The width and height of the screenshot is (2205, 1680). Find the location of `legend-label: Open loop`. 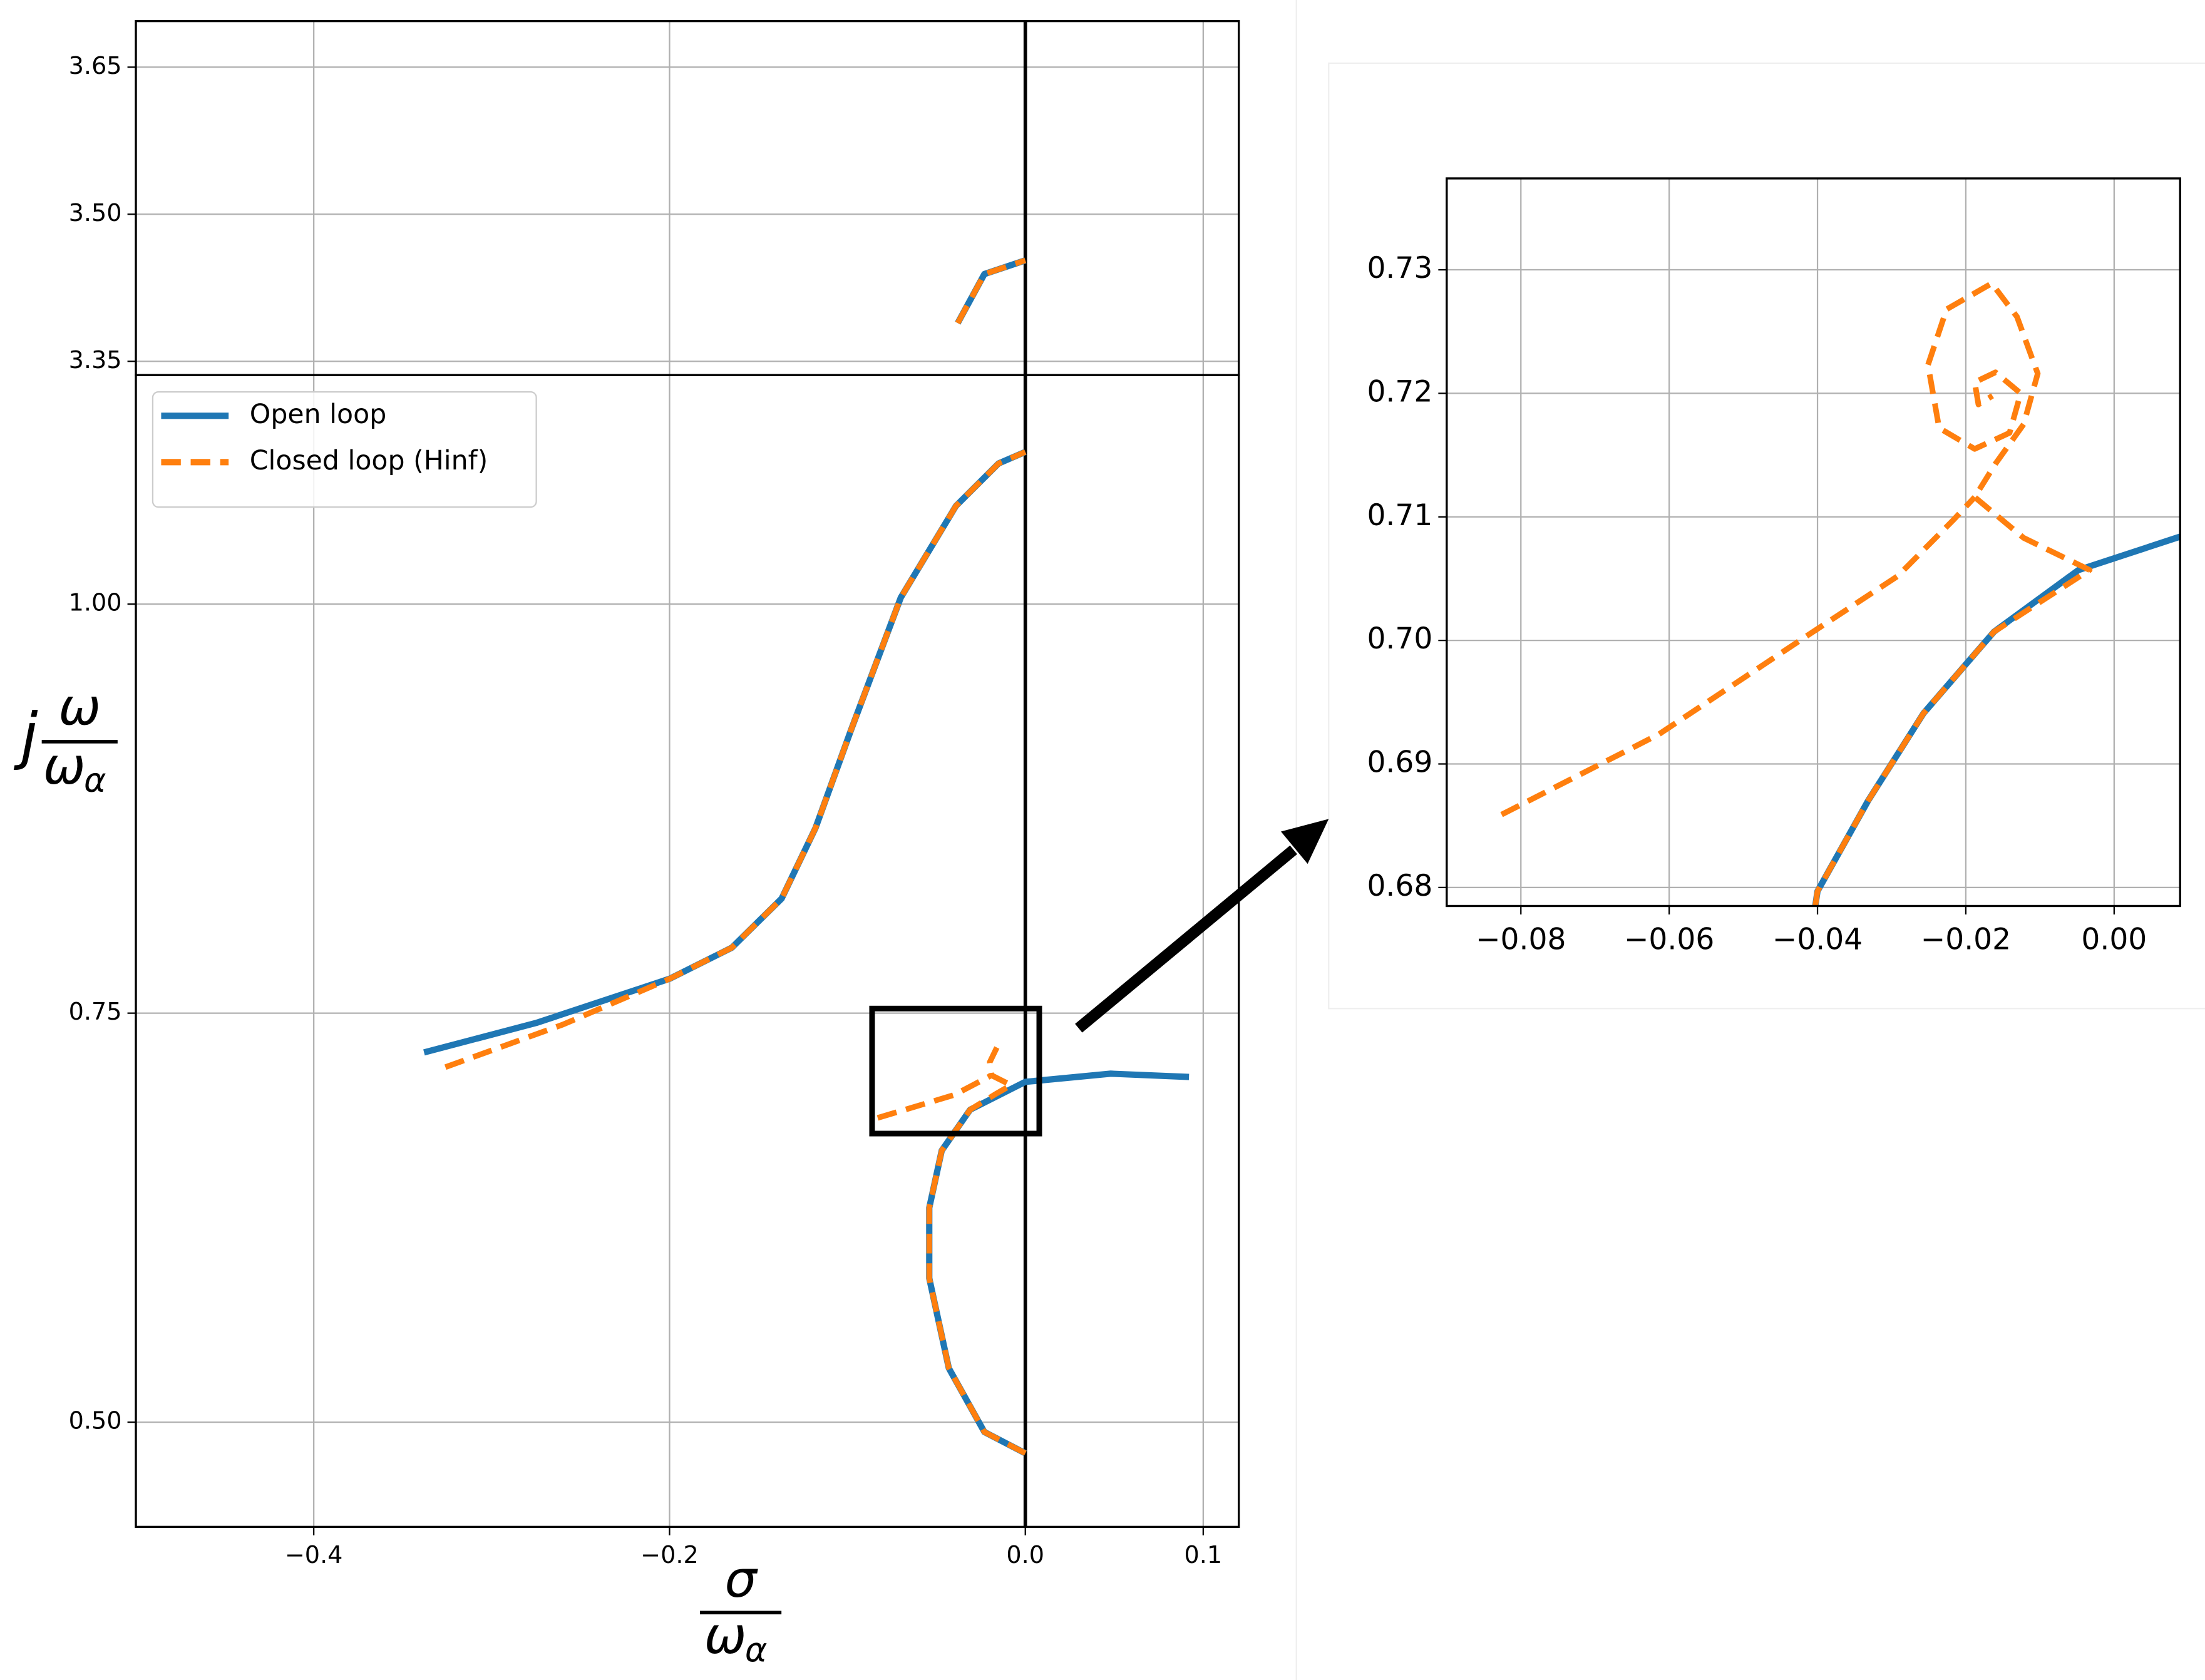

legend-label: Open loop is located at coordinates (318, 415).